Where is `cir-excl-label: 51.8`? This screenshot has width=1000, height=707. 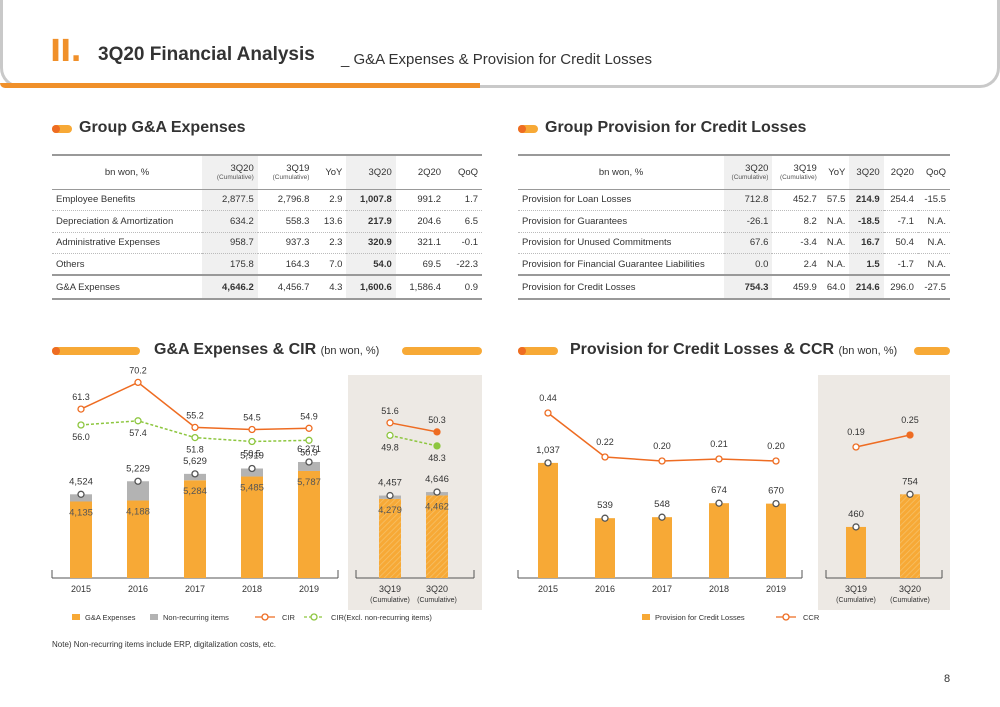 cir-excl-label: 51.8 is located at coordinates (195, 450).